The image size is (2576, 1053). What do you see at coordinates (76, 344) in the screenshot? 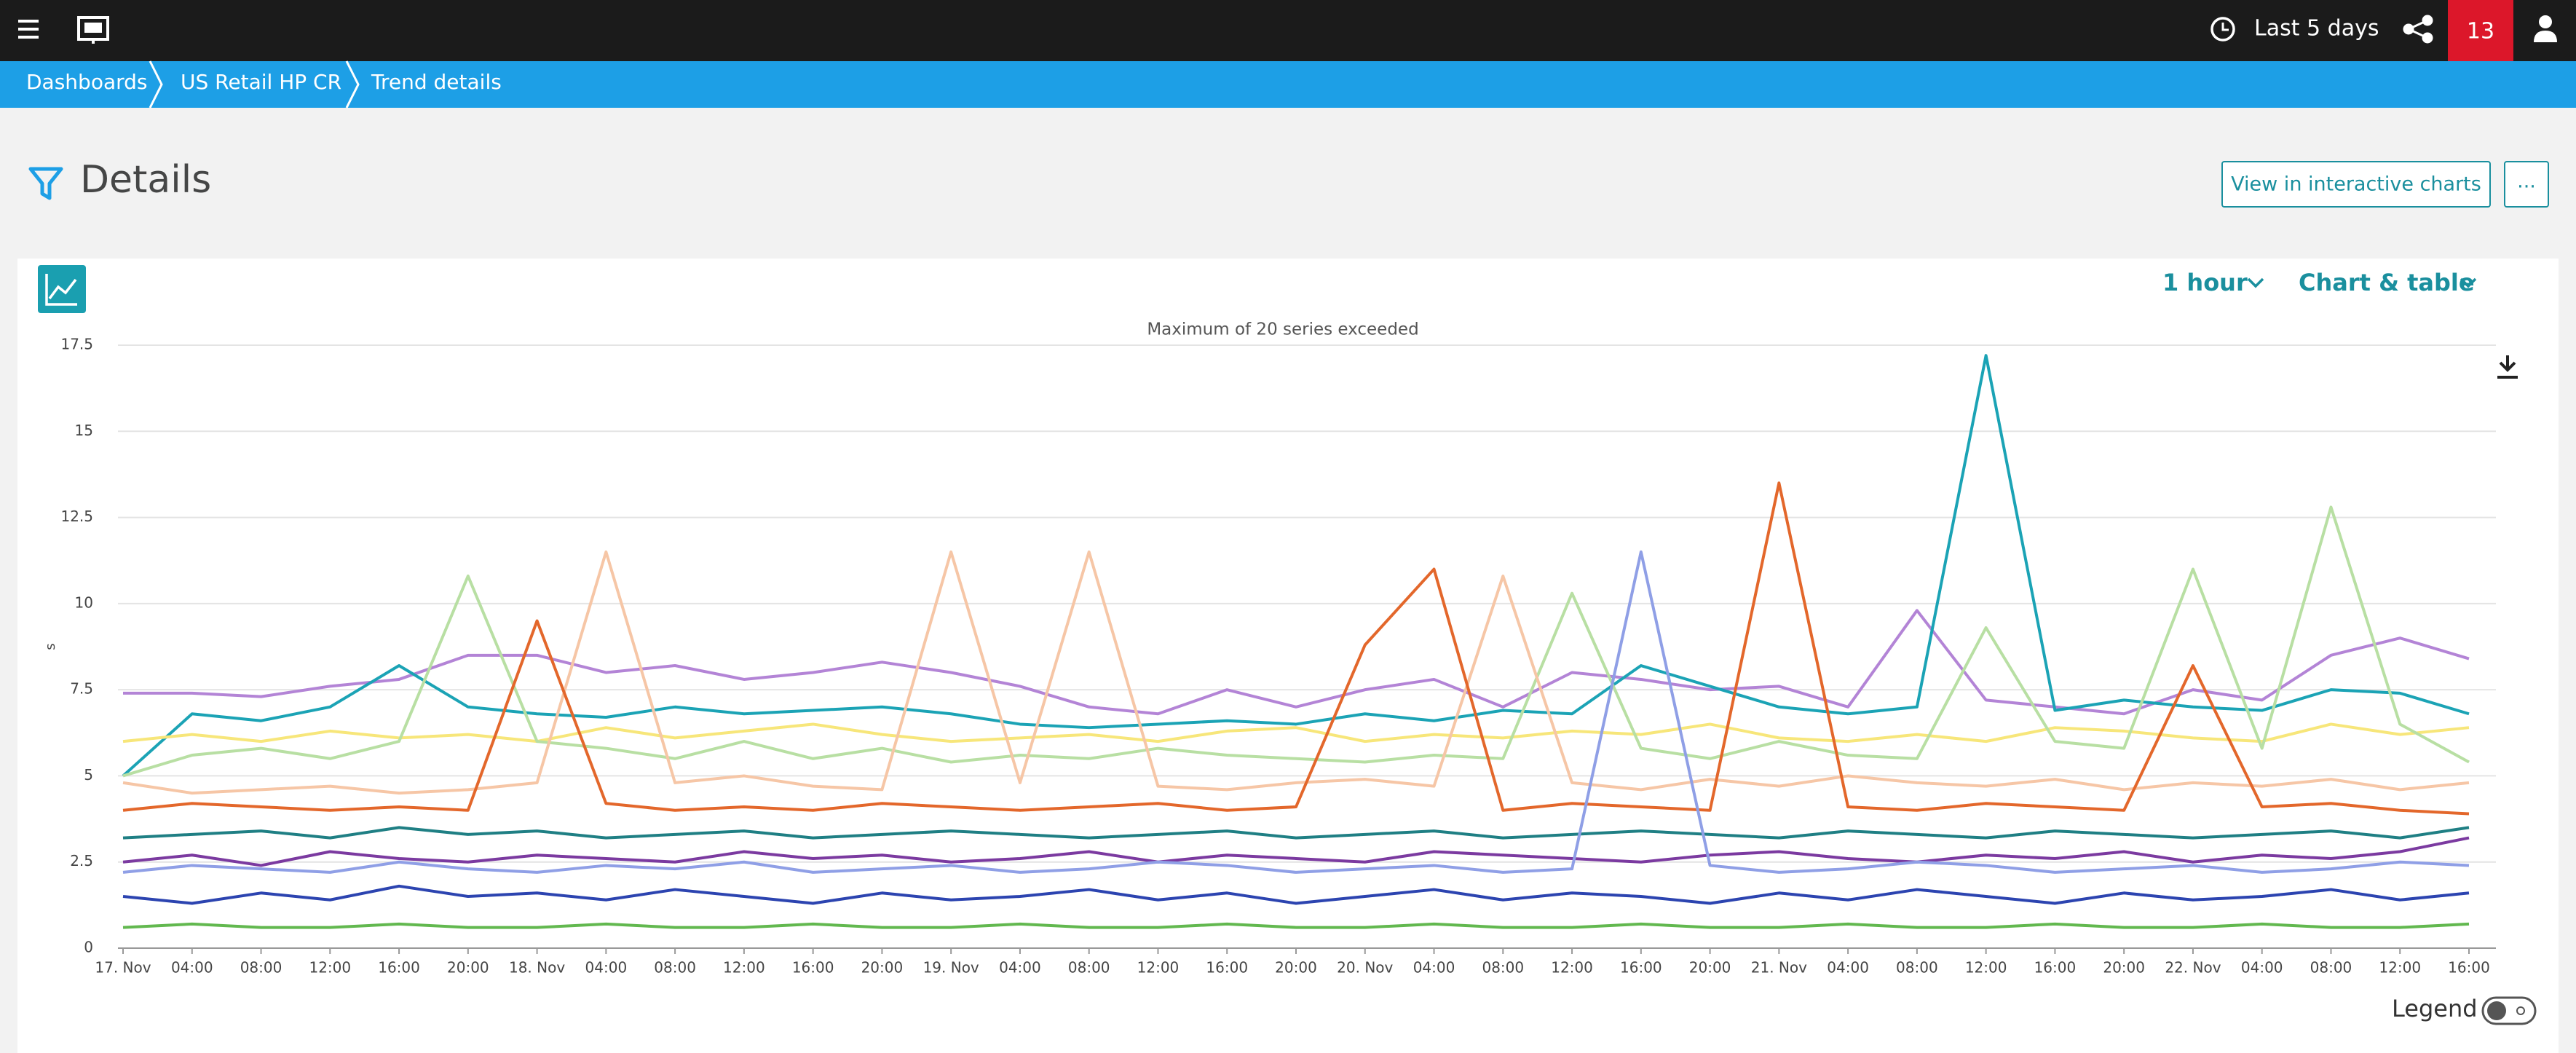
I see `y-tick-label: 17.5` at bounding box center [76, 344].